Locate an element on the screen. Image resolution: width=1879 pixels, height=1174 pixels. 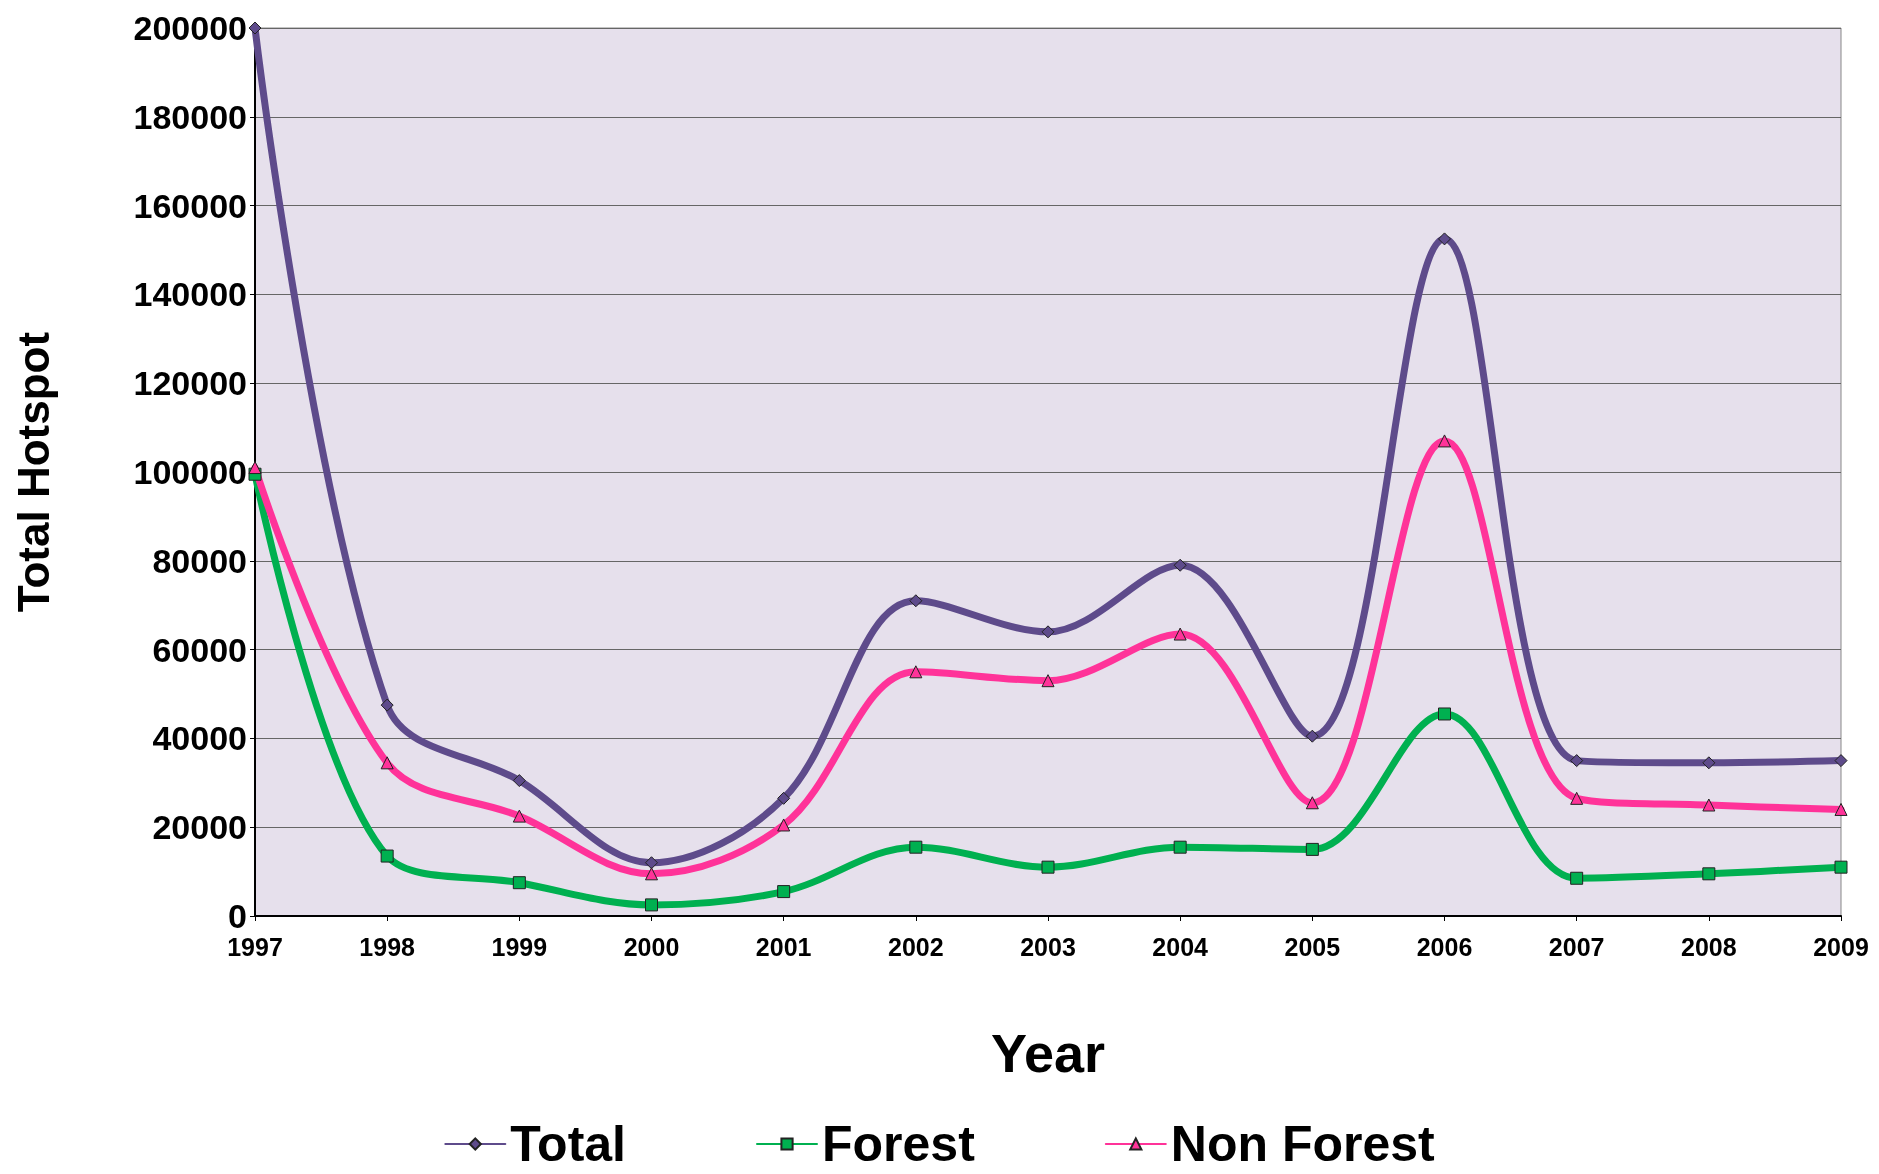
legend-label: Total is located at coordinates (568, 1144).